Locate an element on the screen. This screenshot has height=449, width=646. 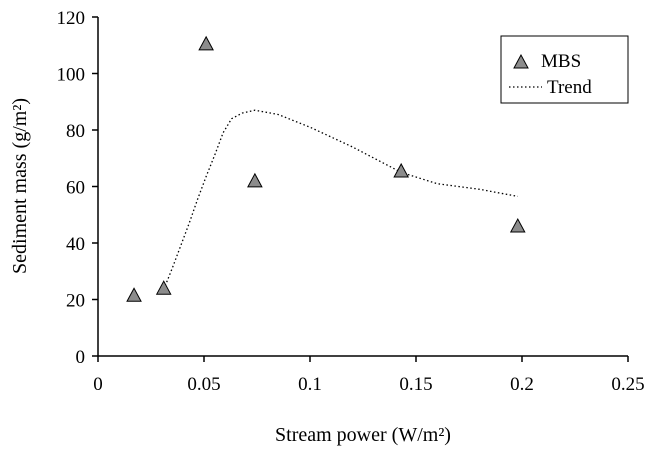
y-tick-label: 0 is located at coordinates (81, 357).